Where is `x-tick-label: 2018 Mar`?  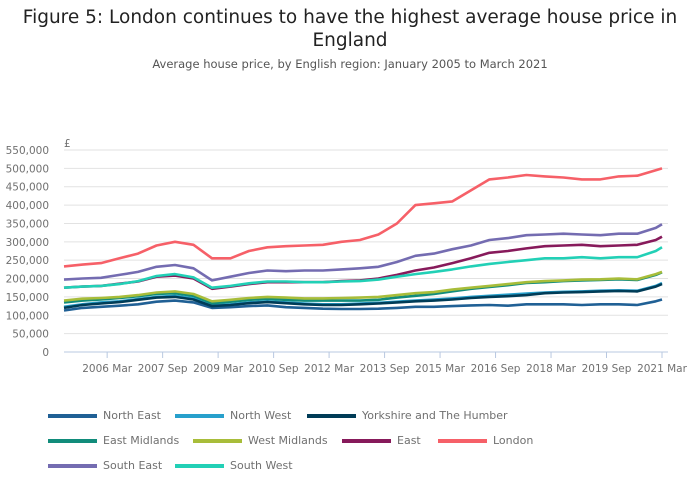 x-tick-label: 2018 Mar is located at coordinates (551, 369).